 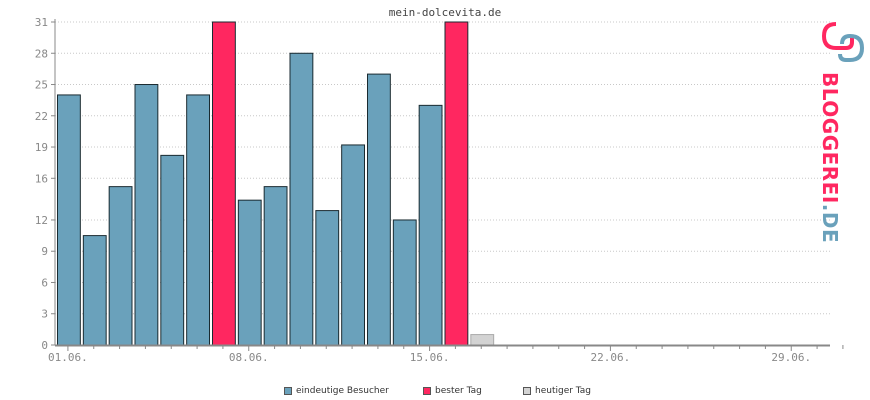 I want to click on legend-label-visitors: eindeutige Besucher, so click(x=342, y=391).